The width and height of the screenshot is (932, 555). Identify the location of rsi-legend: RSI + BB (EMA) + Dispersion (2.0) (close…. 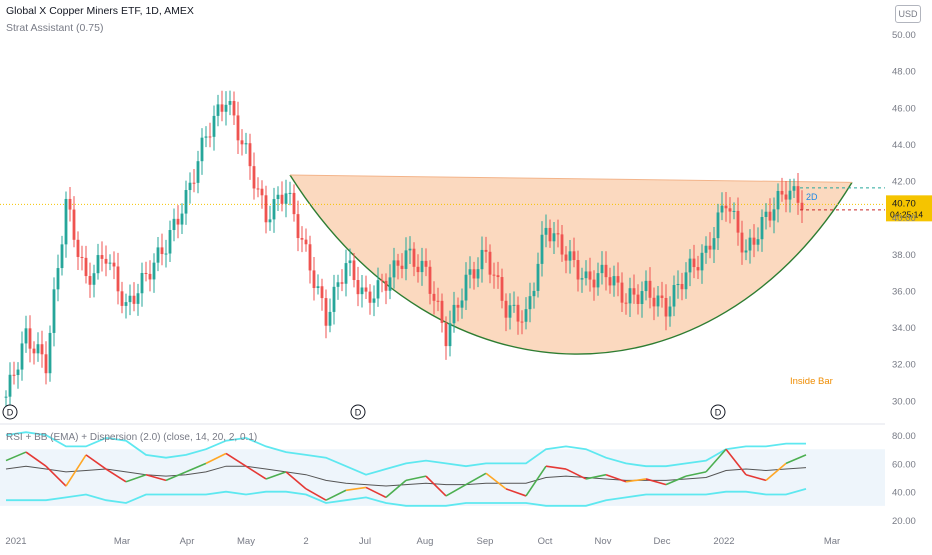
(132, 437).